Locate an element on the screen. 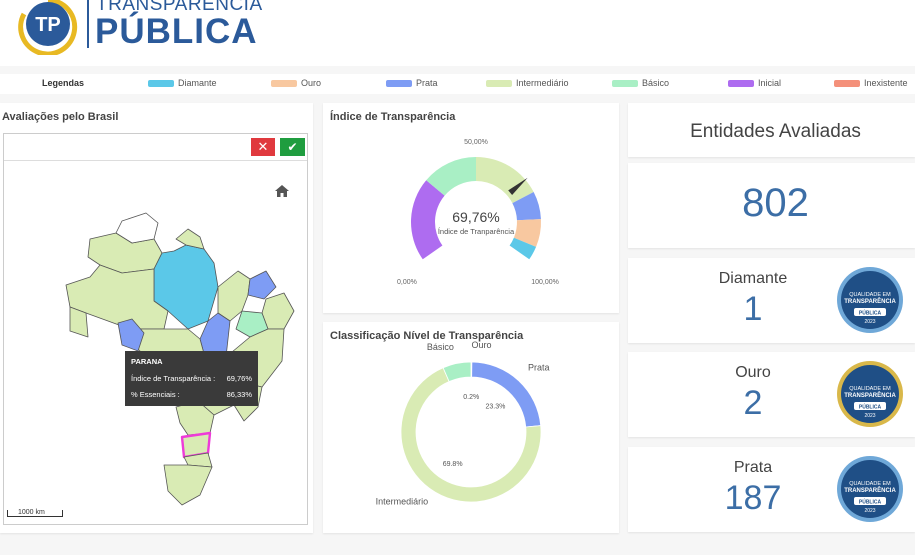 The height and width of the screenshot is (555, 915). entity-name: Diamante is located at coordinates (753, 278).